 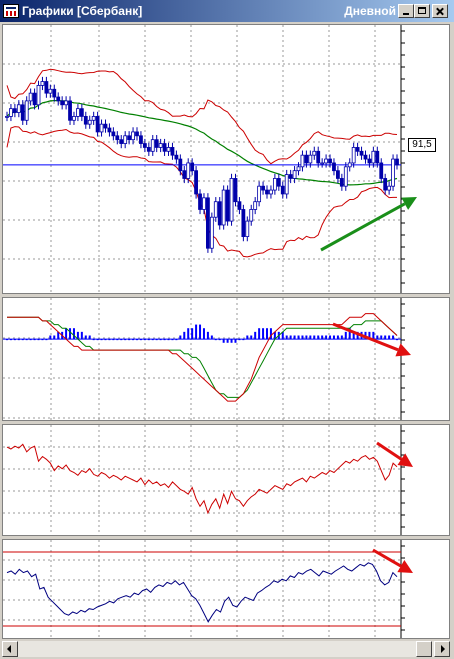 What do you see at coordinates (406, 11) in the screenshot?
I see `minimize-button` at bounding box center [406, 11].